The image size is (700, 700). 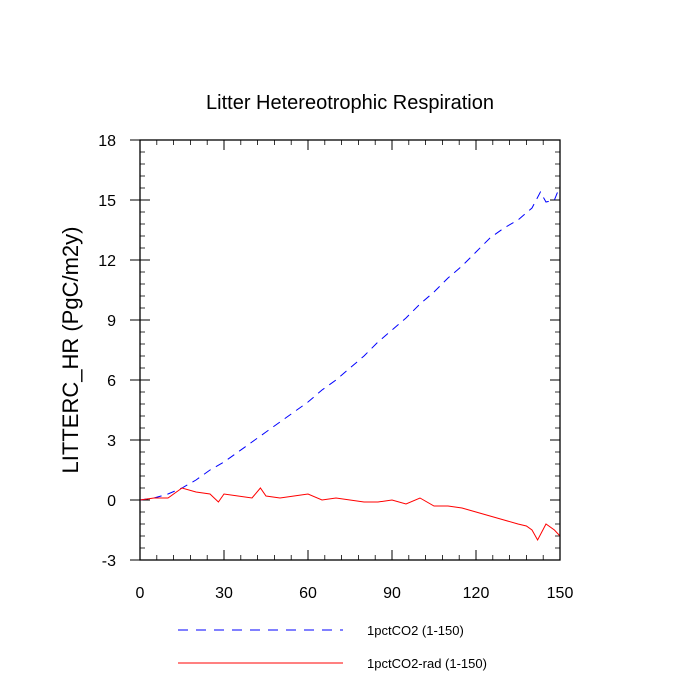 I want to click on x-tick-label: 30, so click(x=224, y=593).